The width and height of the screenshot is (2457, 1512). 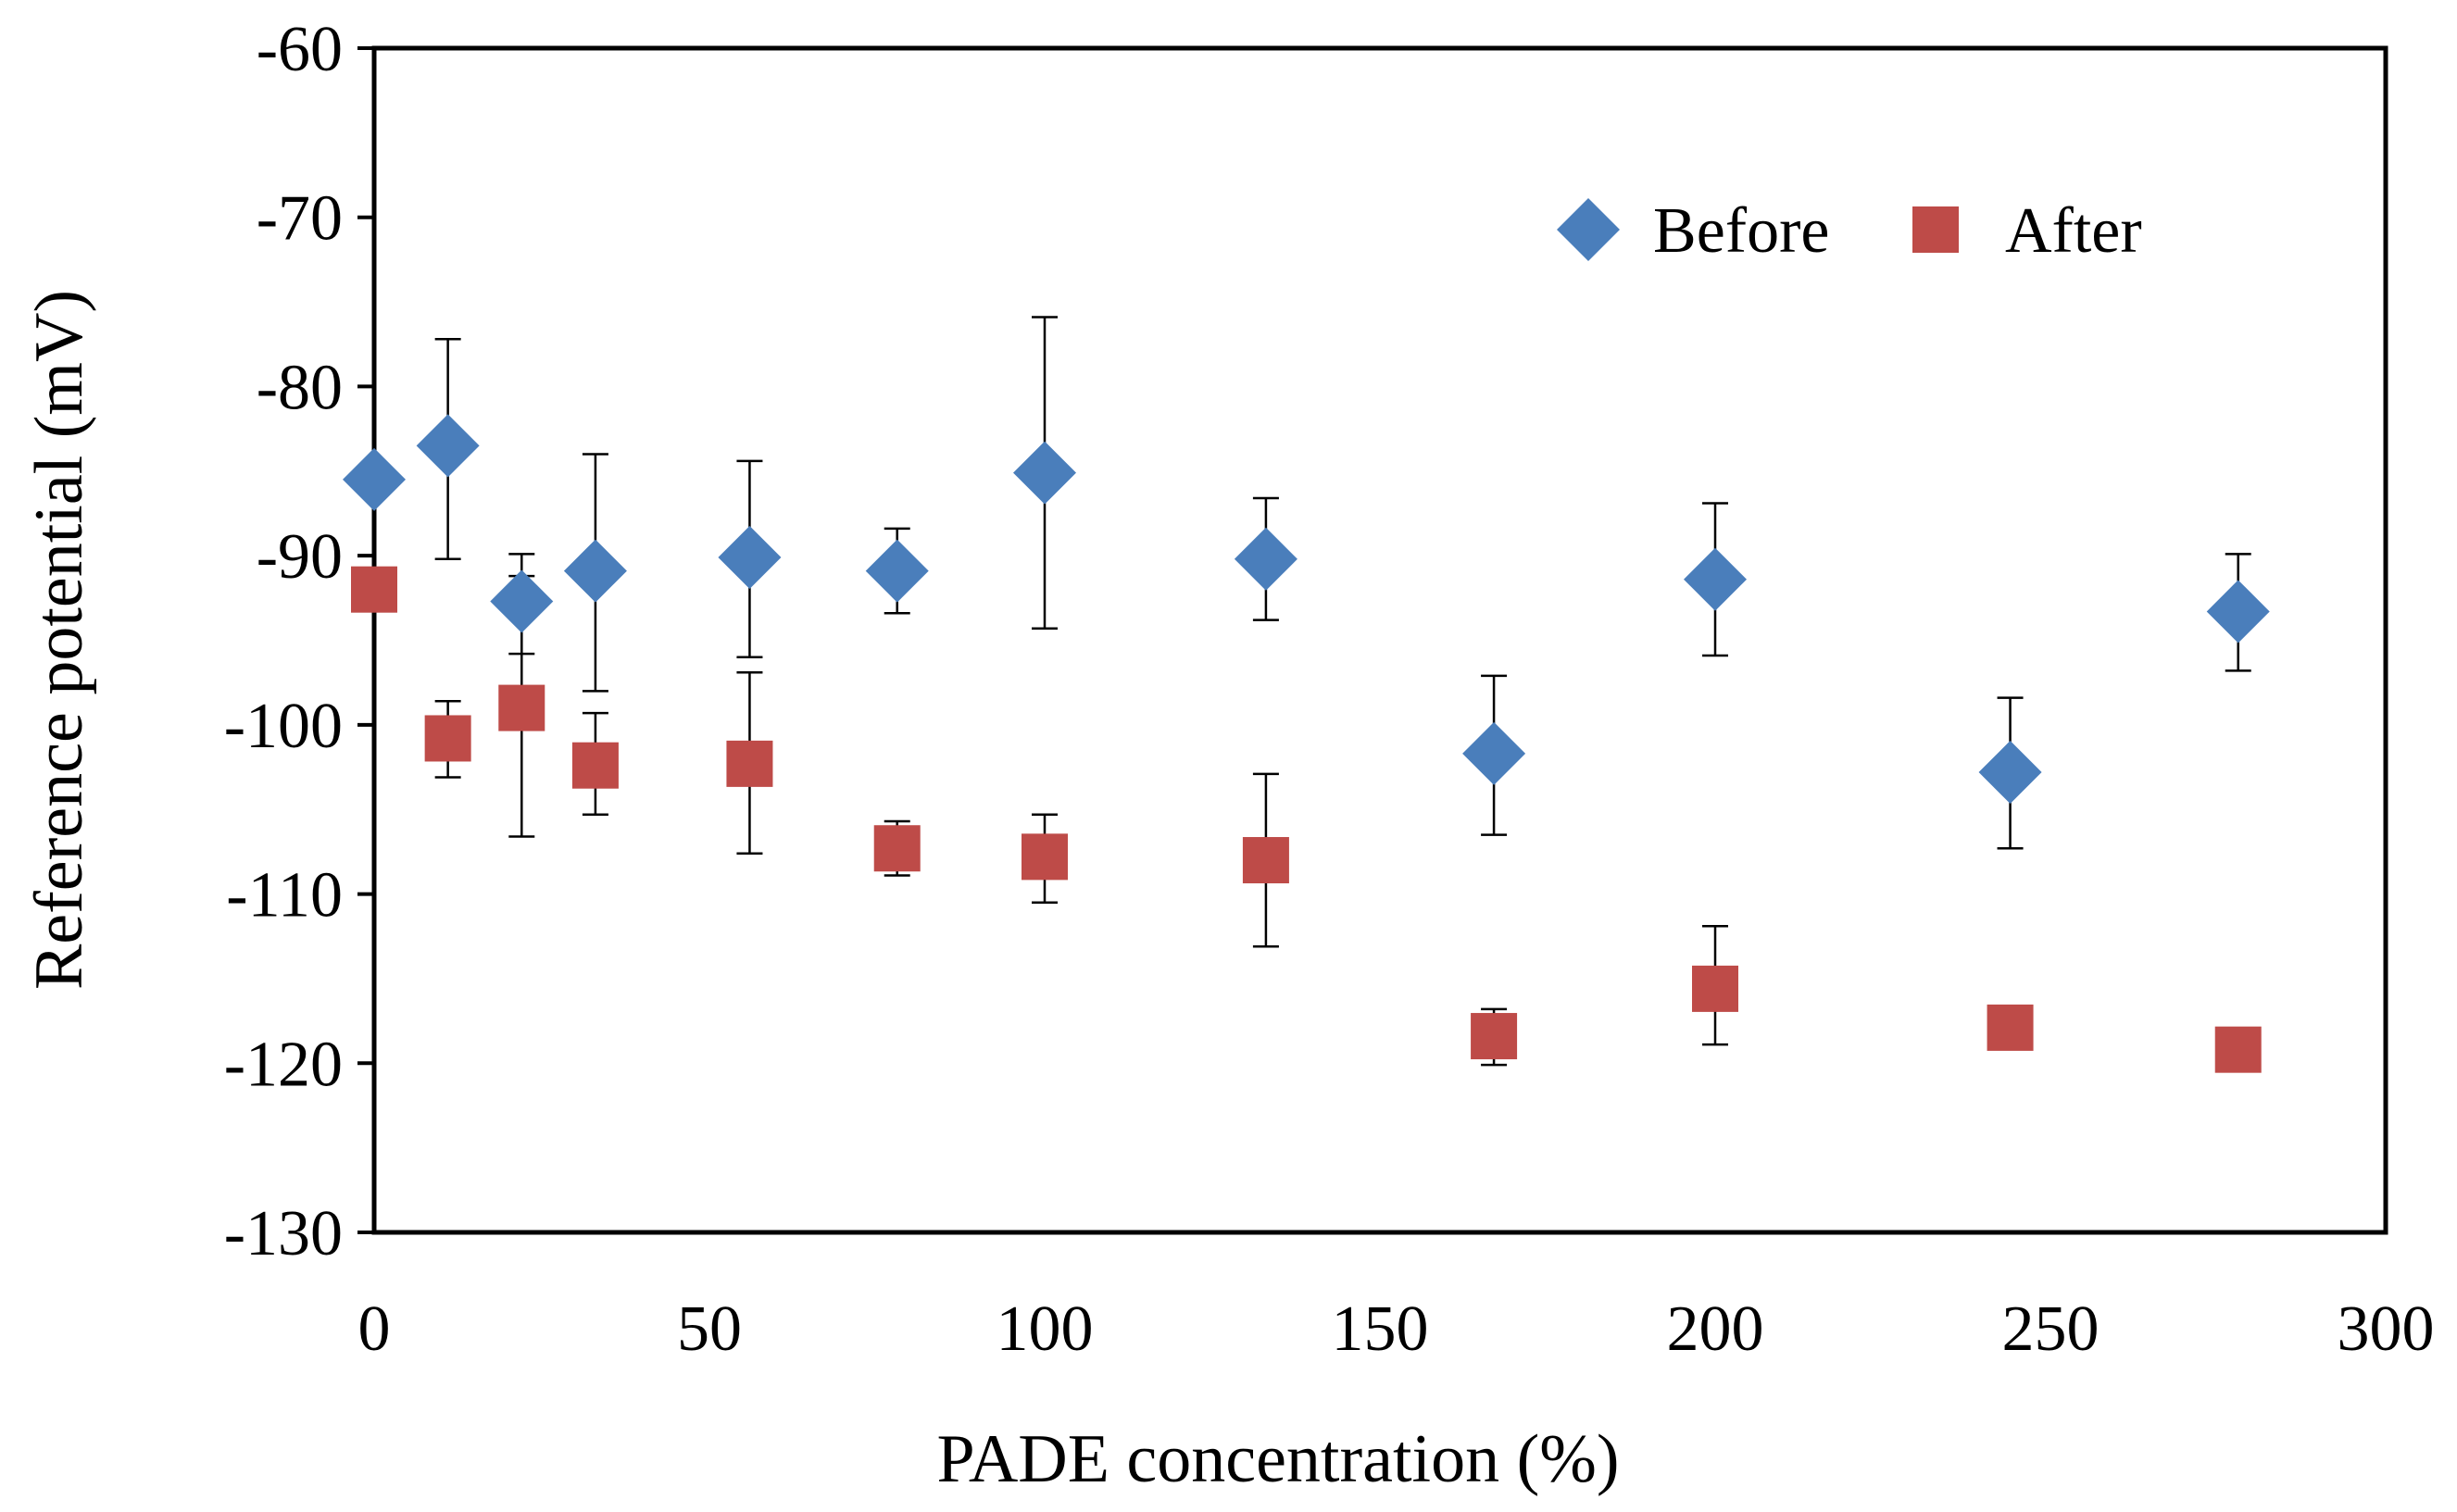 I want to click on x-tick-label: 250, so click(x=2051, y=1329).